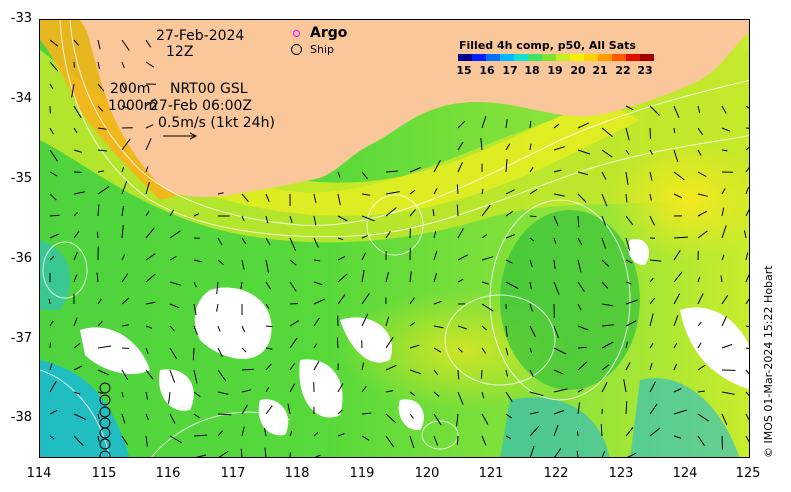  What do you see at coordinates (600, 70) in the screenshot?
I see `colorbar-tick: 21` at bounding box center [600, 70].